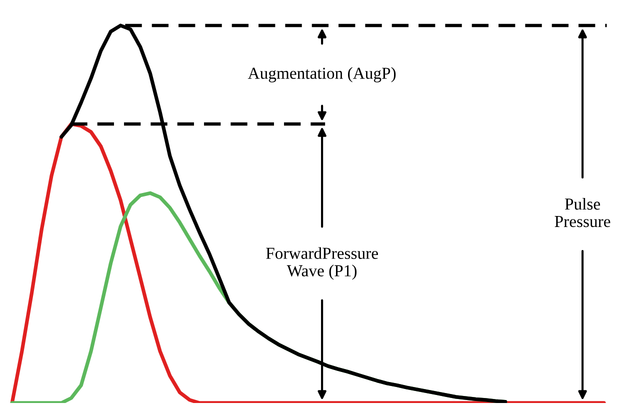 This screenshot has width=631, height=405. I want to click on annotation: ForwardPressure Wave (P1), so click(322, 263).